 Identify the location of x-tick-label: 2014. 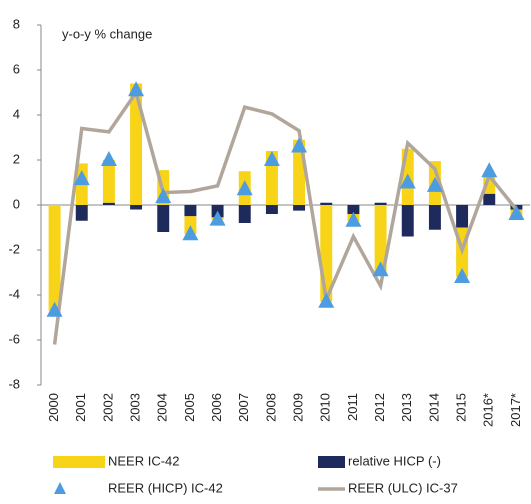
(433, 407).